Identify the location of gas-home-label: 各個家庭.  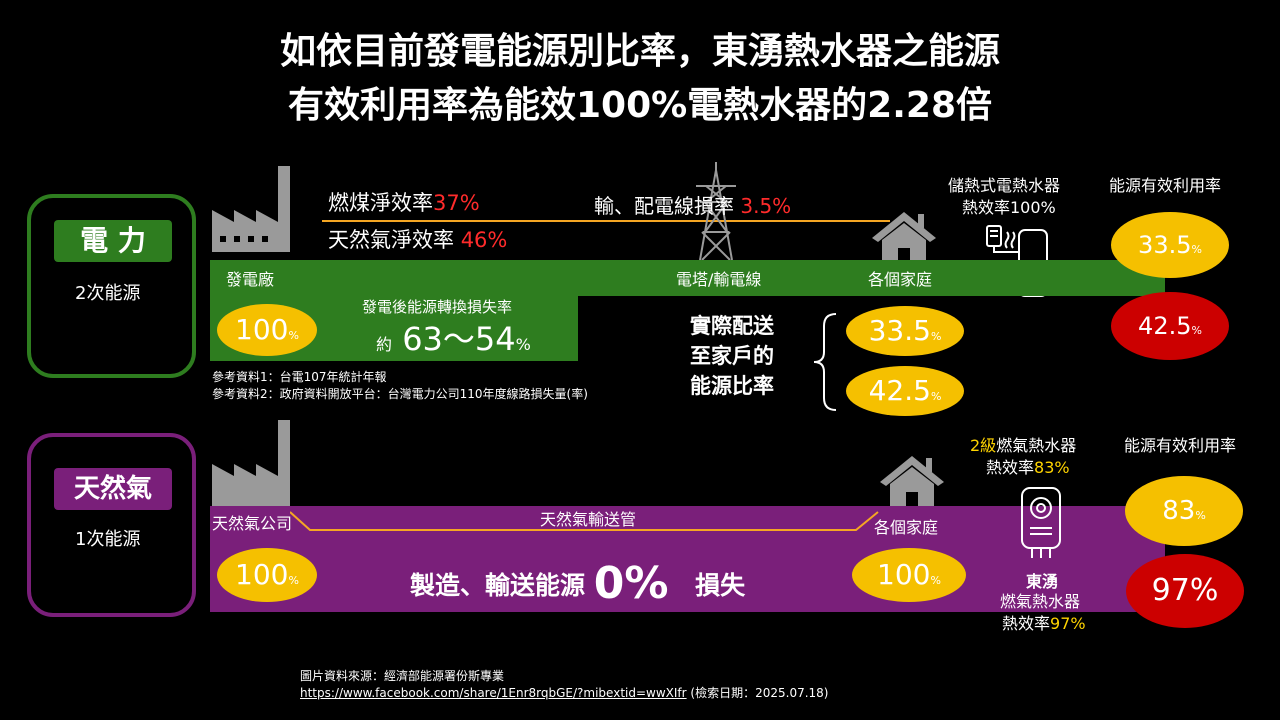
(906, 527).